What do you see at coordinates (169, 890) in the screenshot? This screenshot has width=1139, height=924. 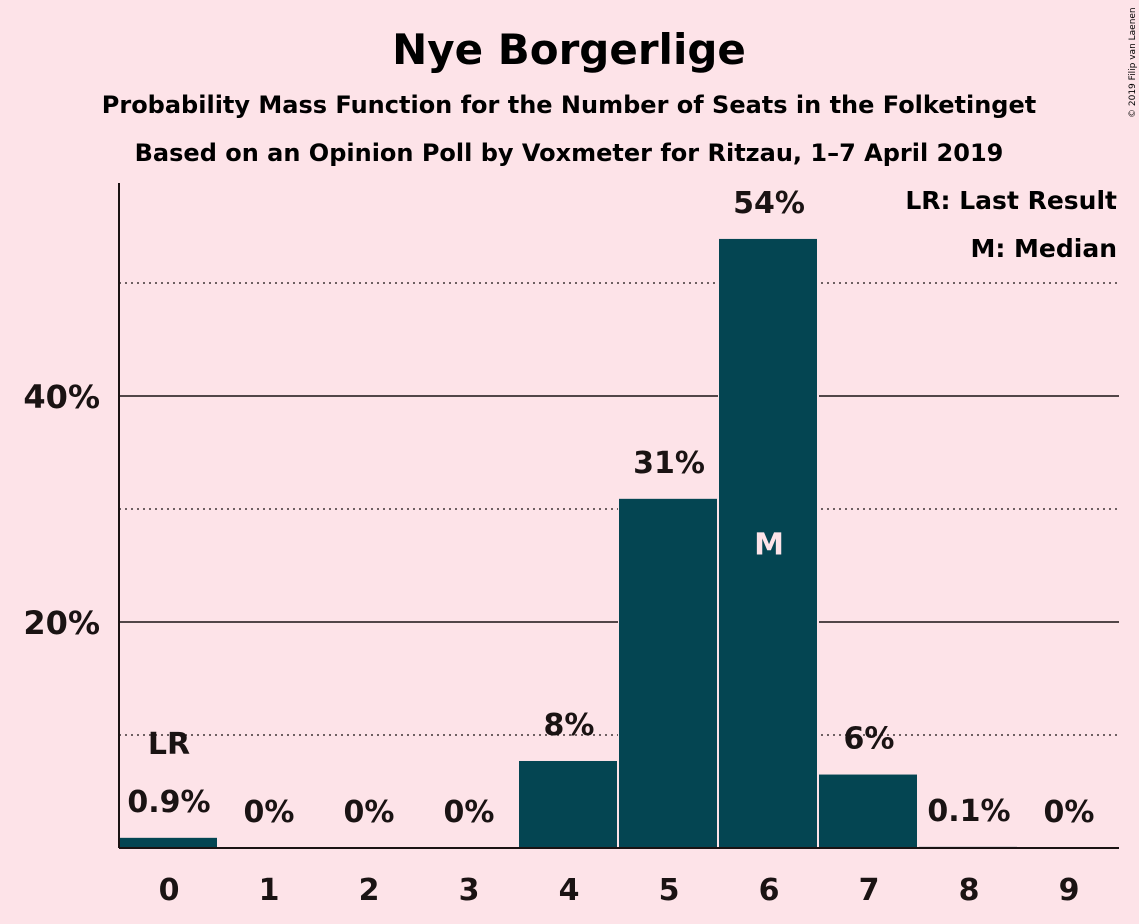 I see `x-tick-label: 0` at bounding box center [169, 890].